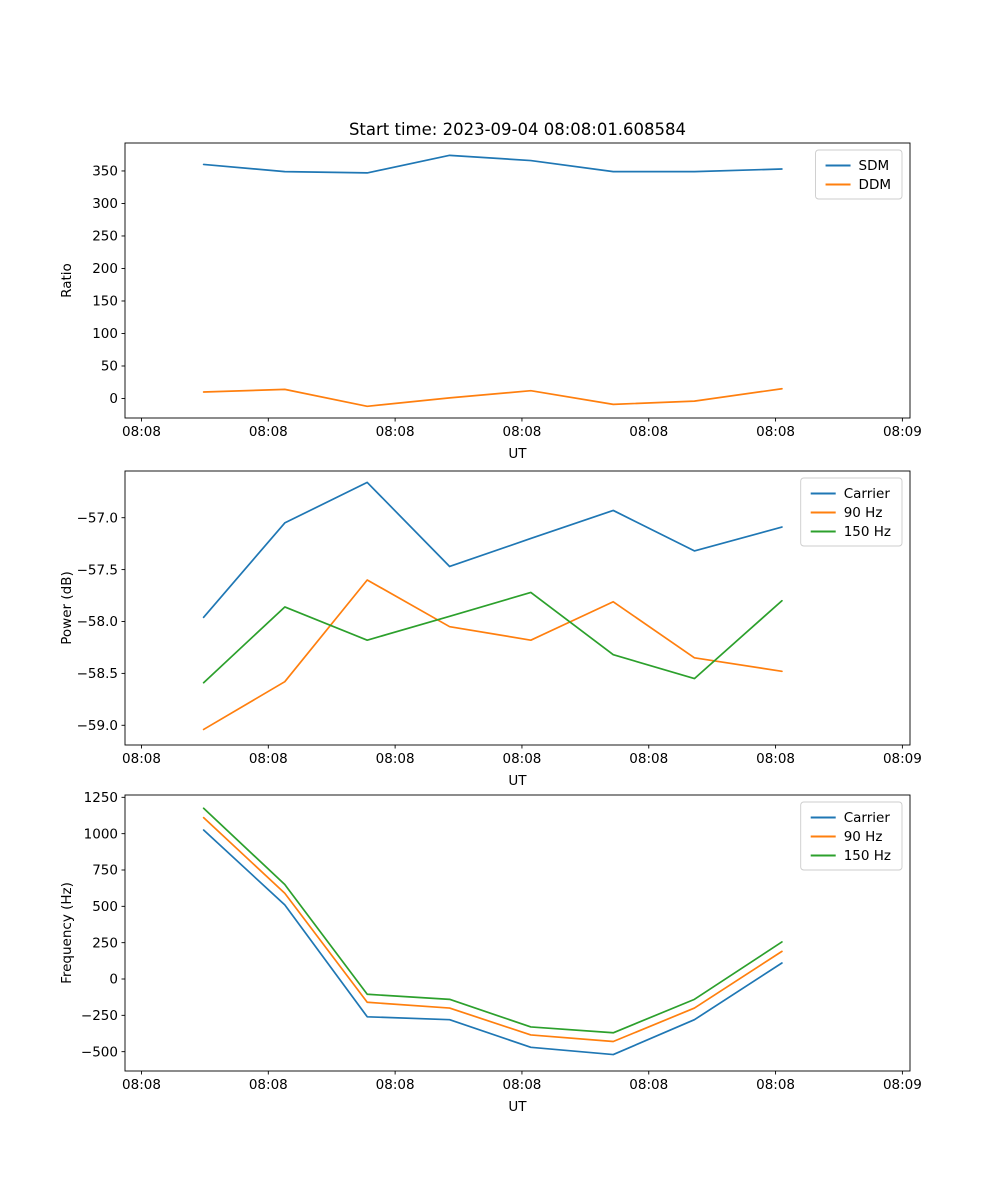 The height and width of the screenshot is (1200, 1000). What do you see at coordinates (492, 164) in the screenshot?
I see `series-line-sdm` at bounding box center [492, 164].